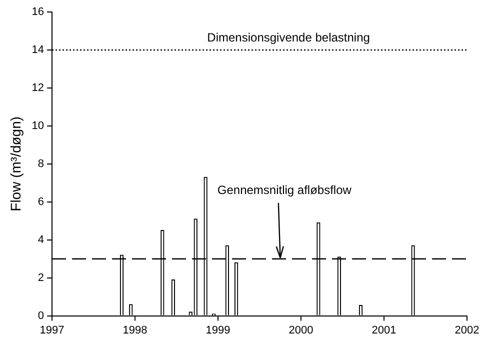  I want to click on y-tick-label: 8, so click(41, 164).